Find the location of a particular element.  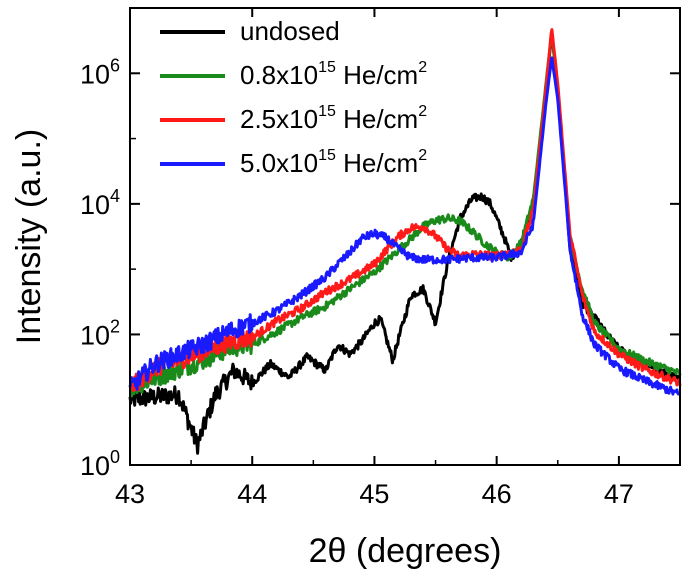

y-tick-label: 10² is located at coordinates (100, 333).